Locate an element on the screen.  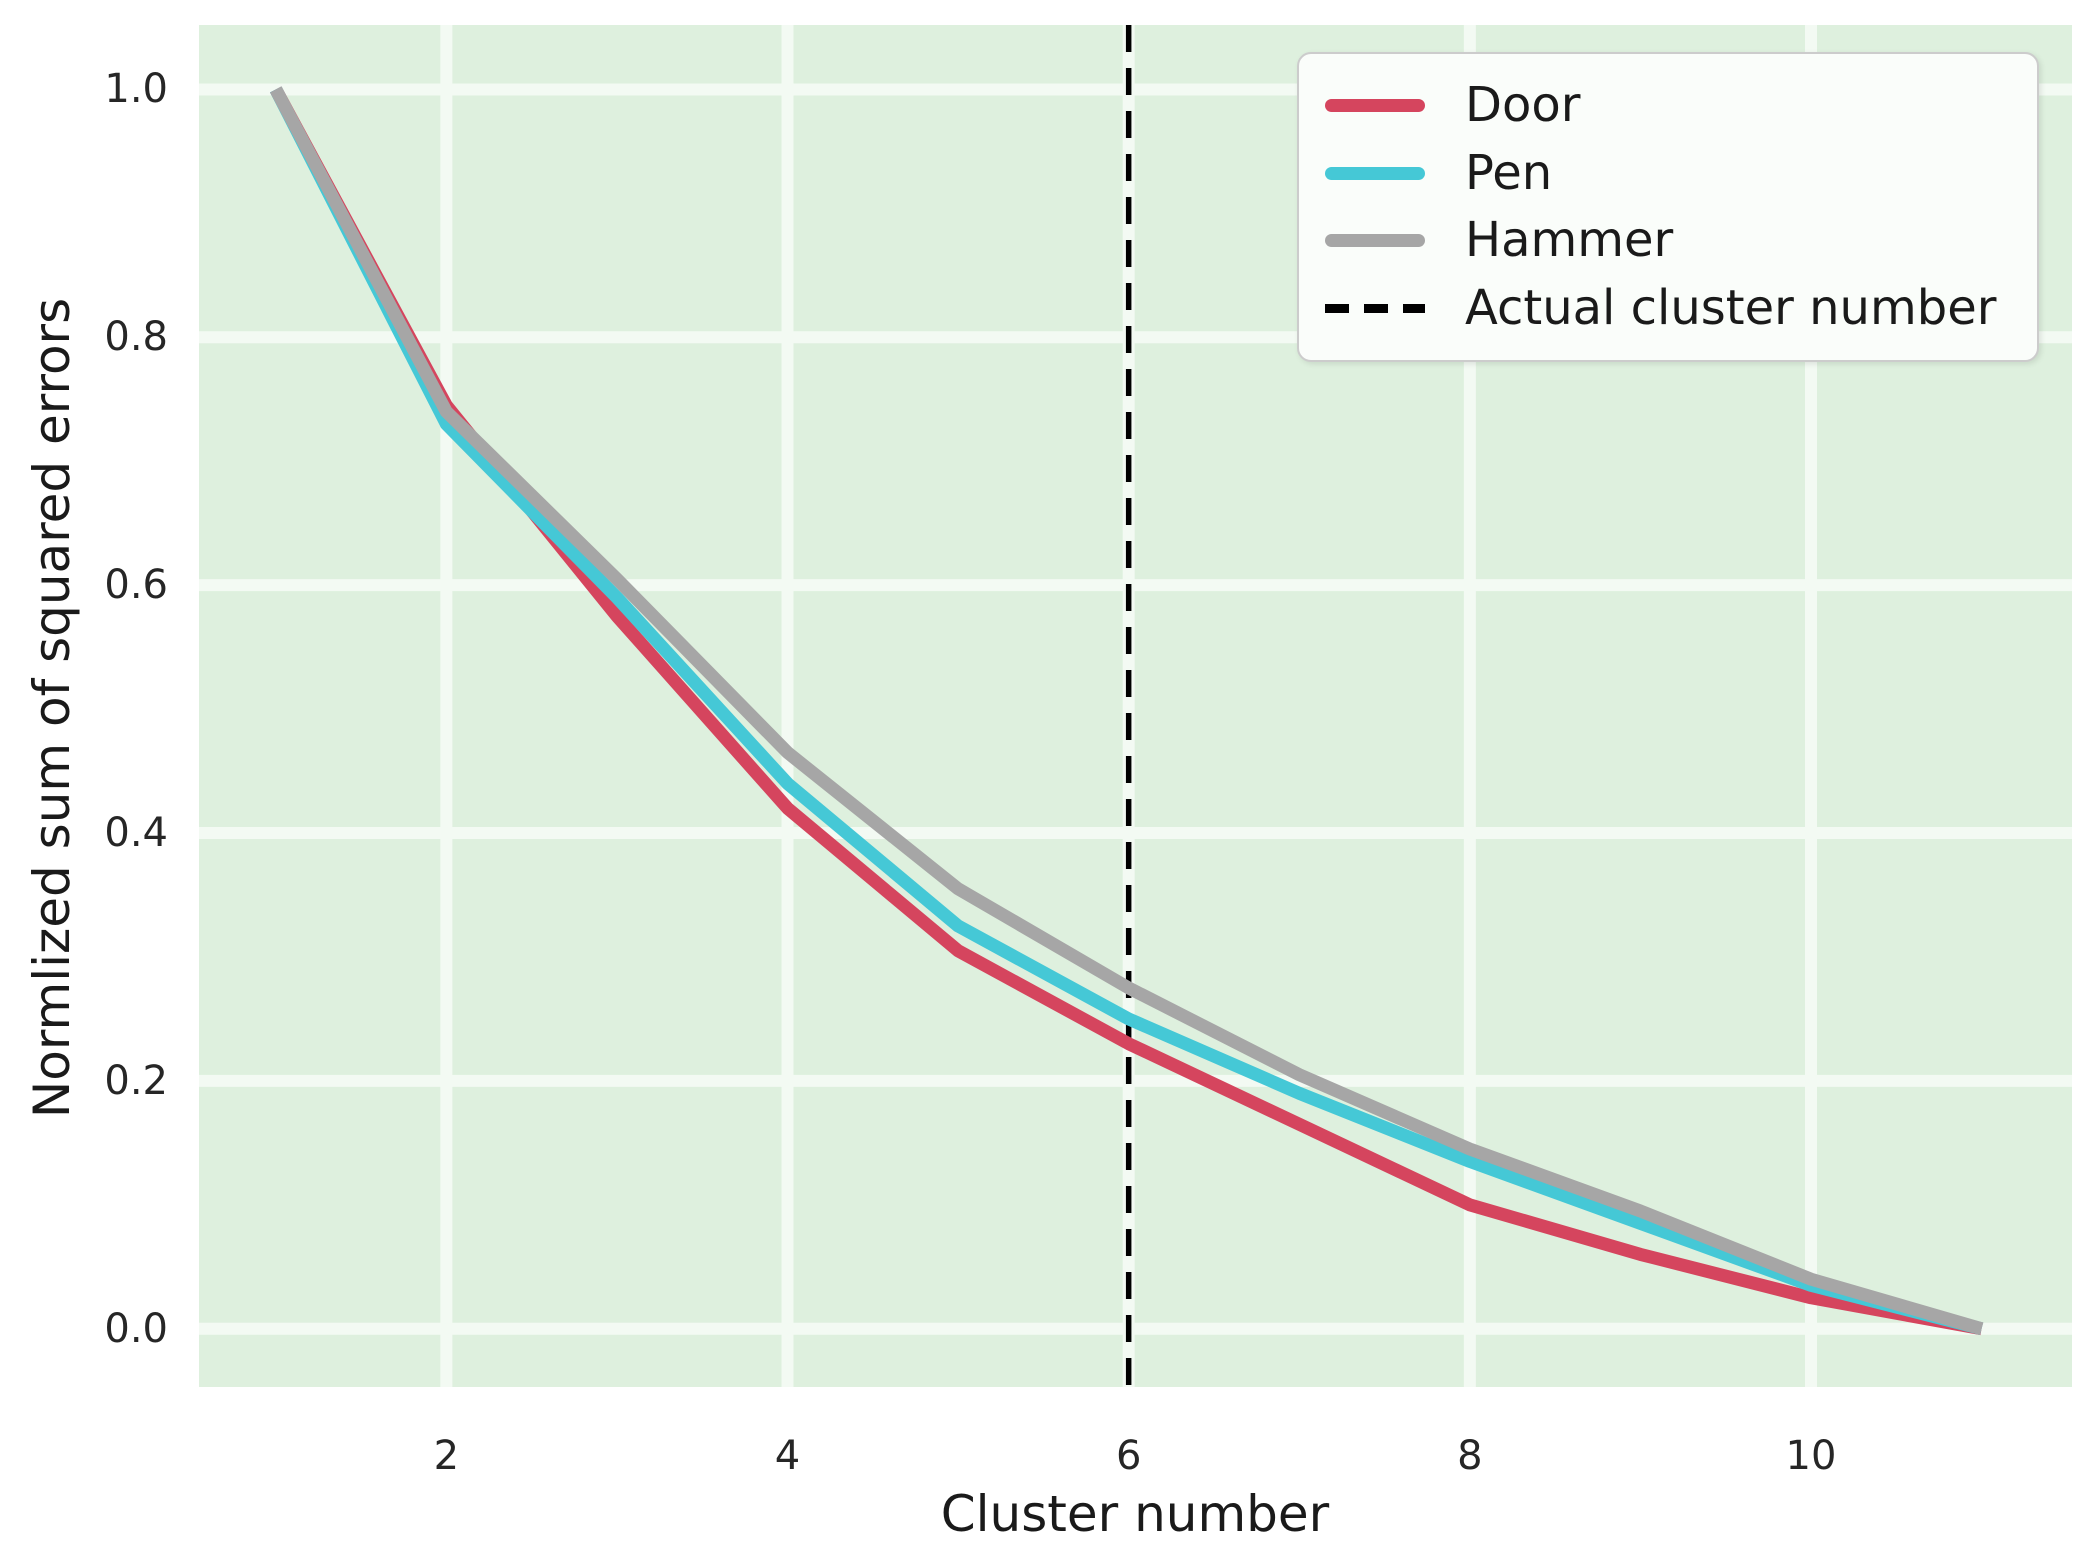
y-tick-label: 0.8 is located at coordinates (136, 337).